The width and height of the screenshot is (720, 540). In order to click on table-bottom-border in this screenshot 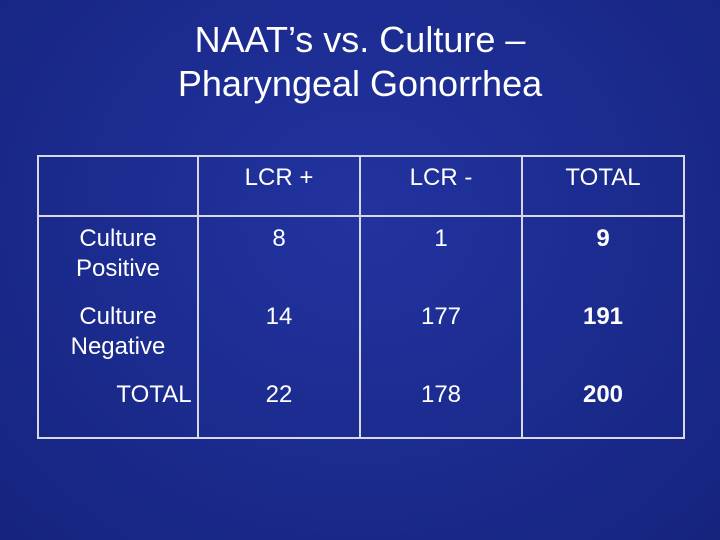, I will do `click(361, 438)`.